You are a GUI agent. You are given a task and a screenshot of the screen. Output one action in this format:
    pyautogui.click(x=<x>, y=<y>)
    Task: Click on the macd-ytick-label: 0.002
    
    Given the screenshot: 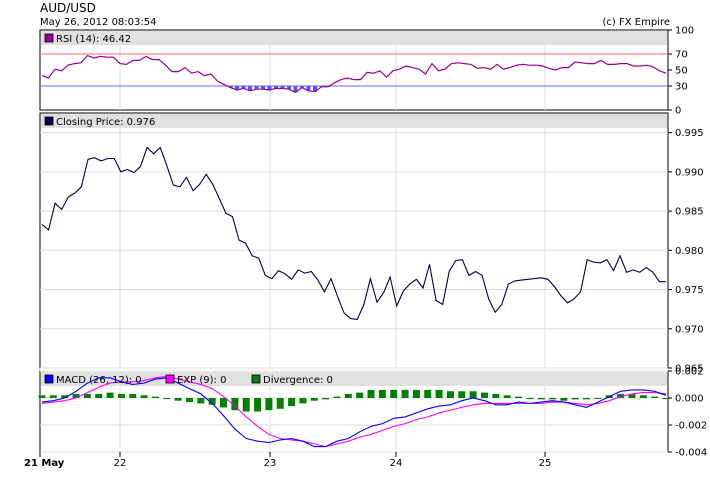 What is the action you would take?
    pyautogui.click(x=689, y=372)
    